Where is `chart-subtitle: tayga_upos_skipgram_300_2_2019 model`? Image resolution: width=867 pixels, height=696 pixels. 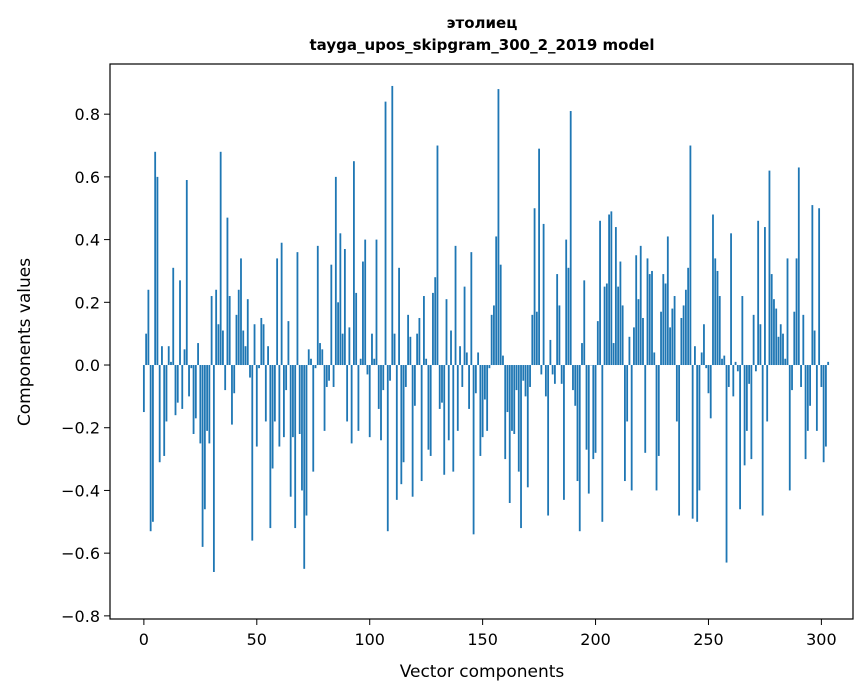 chart-subtitle: tayga_upos_skipgram_300_2_2019 model is located at coordinates (482, 45).